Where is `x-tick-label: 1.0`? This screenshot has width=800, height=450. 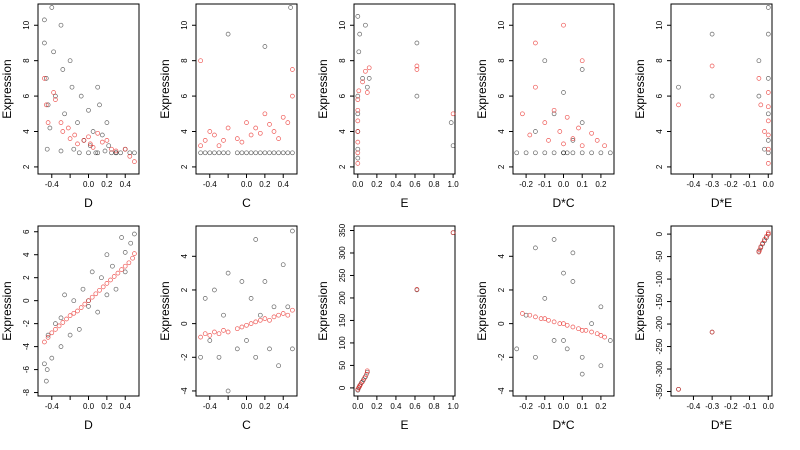 x-tick-label: 1.0 is located at coordinates (454, 406).